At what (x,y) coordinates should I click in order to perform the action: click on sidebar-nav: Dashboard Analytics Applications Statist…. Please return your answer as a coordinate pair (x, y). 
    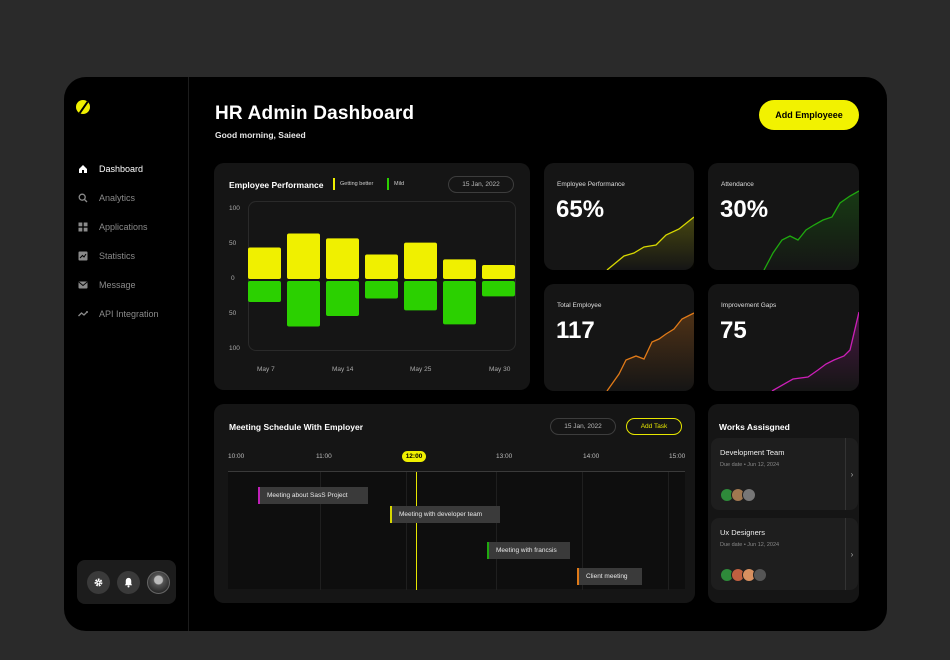
    Looking at the image, I should click on (118, 241).